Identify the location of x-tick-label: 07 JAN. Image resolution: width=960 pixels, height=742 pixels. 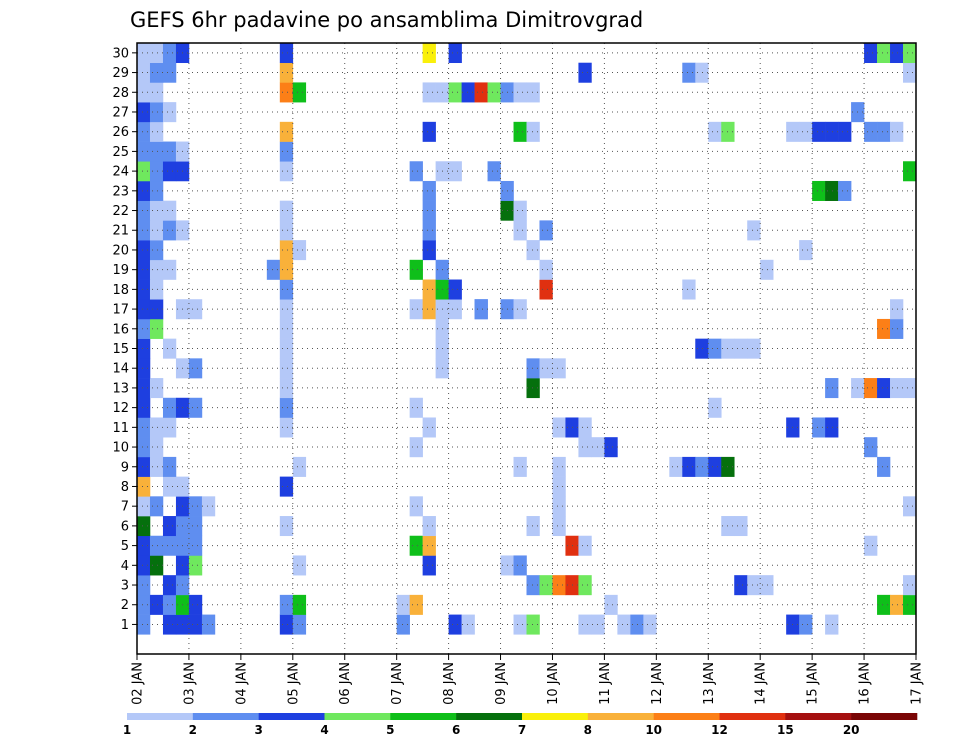
(397, 683).